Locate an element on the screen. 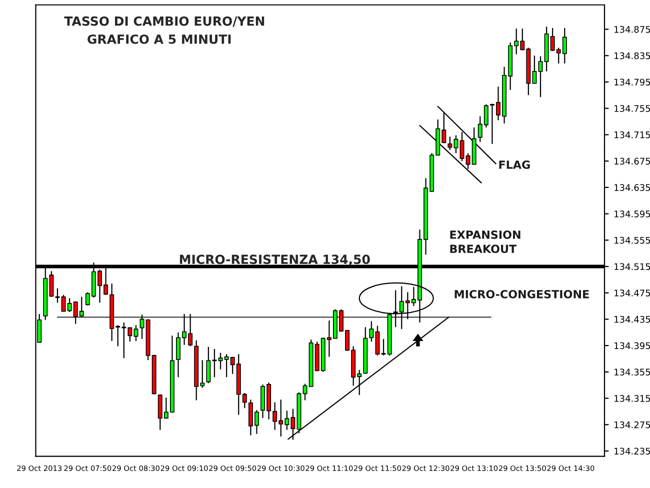 The height and width of the screenshot is (488, 650). y-tick-label: 134.515 is located at coordinates (632, 266).